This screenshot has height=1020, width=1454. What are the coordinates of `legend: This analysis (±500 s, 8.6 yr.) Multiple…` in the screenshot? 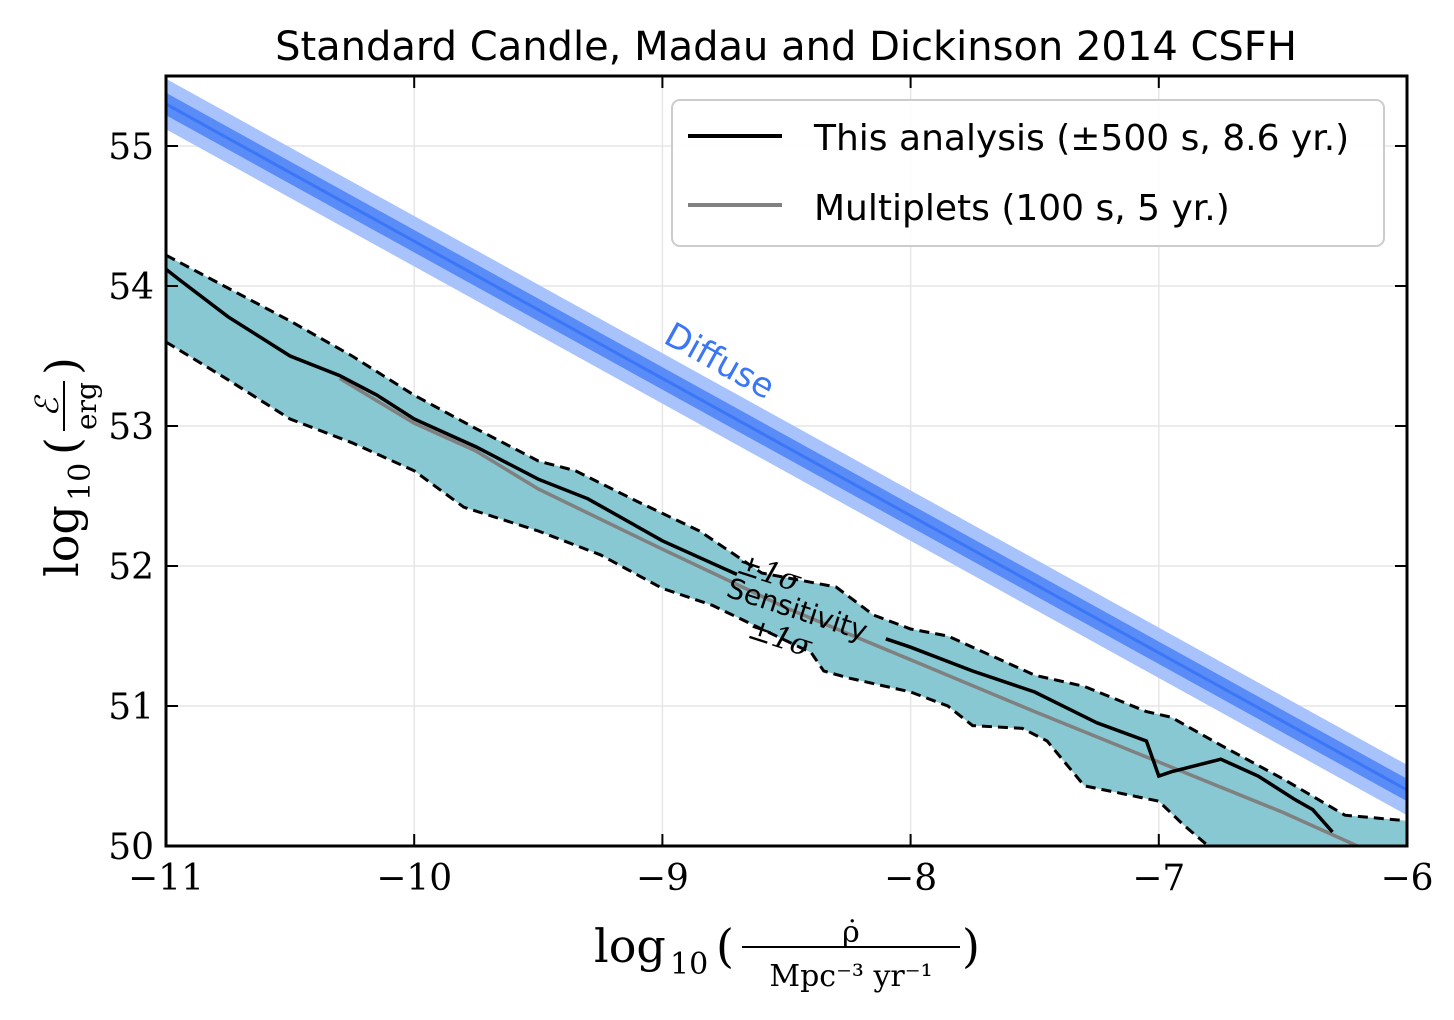 It's located at (1028, 173).